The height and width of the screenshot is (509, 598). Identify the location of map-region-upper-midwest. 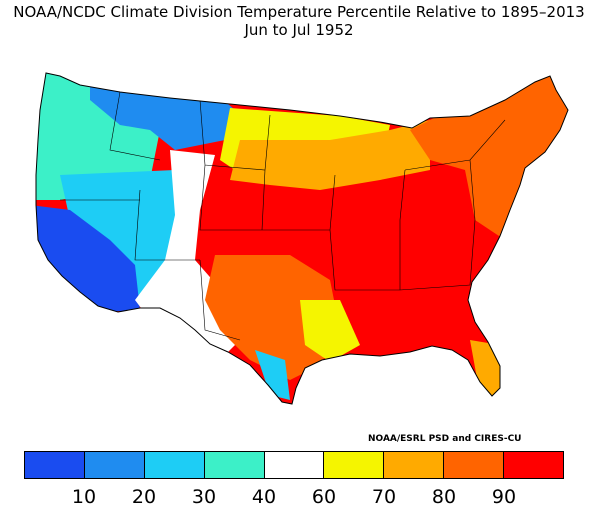
(330, 155).